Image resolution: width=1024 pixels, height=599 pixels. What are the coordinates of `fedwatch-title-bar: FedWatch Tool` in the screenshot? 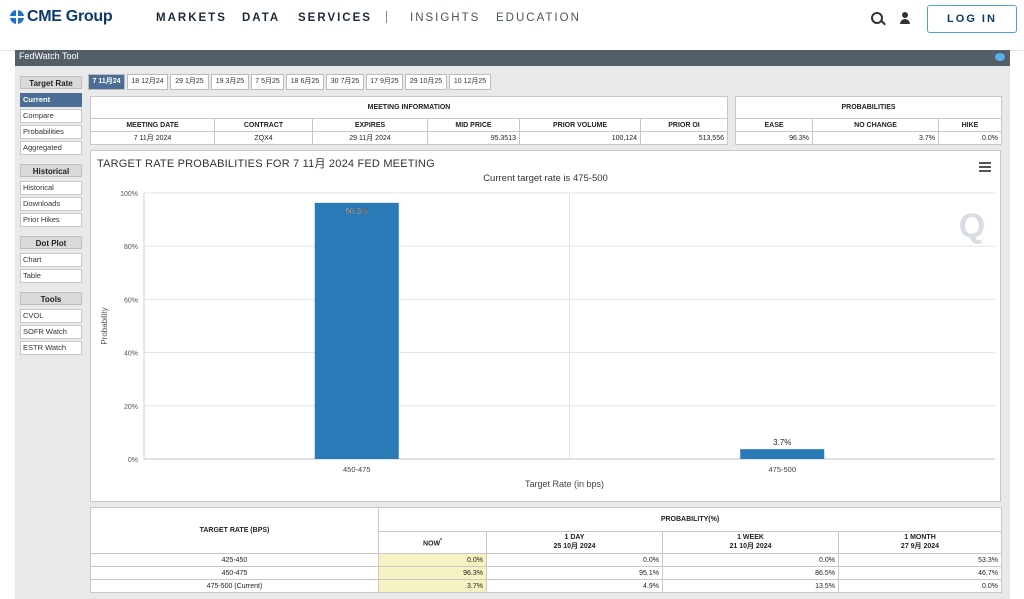 It's located at (512, 58).